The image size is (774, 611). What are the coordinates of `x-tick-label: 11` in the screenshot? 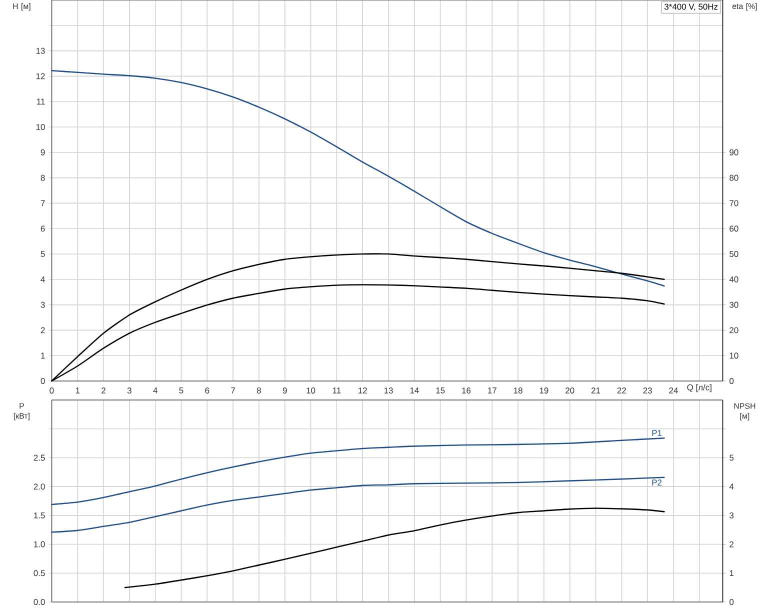 It's located at (336, 391).